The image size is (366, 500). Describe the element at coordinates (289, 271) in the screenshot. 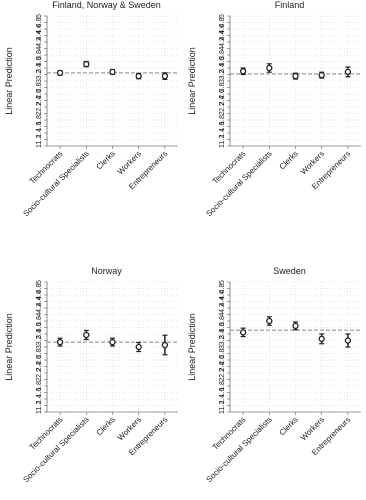

I see `panel-title: Sweden` at that location.